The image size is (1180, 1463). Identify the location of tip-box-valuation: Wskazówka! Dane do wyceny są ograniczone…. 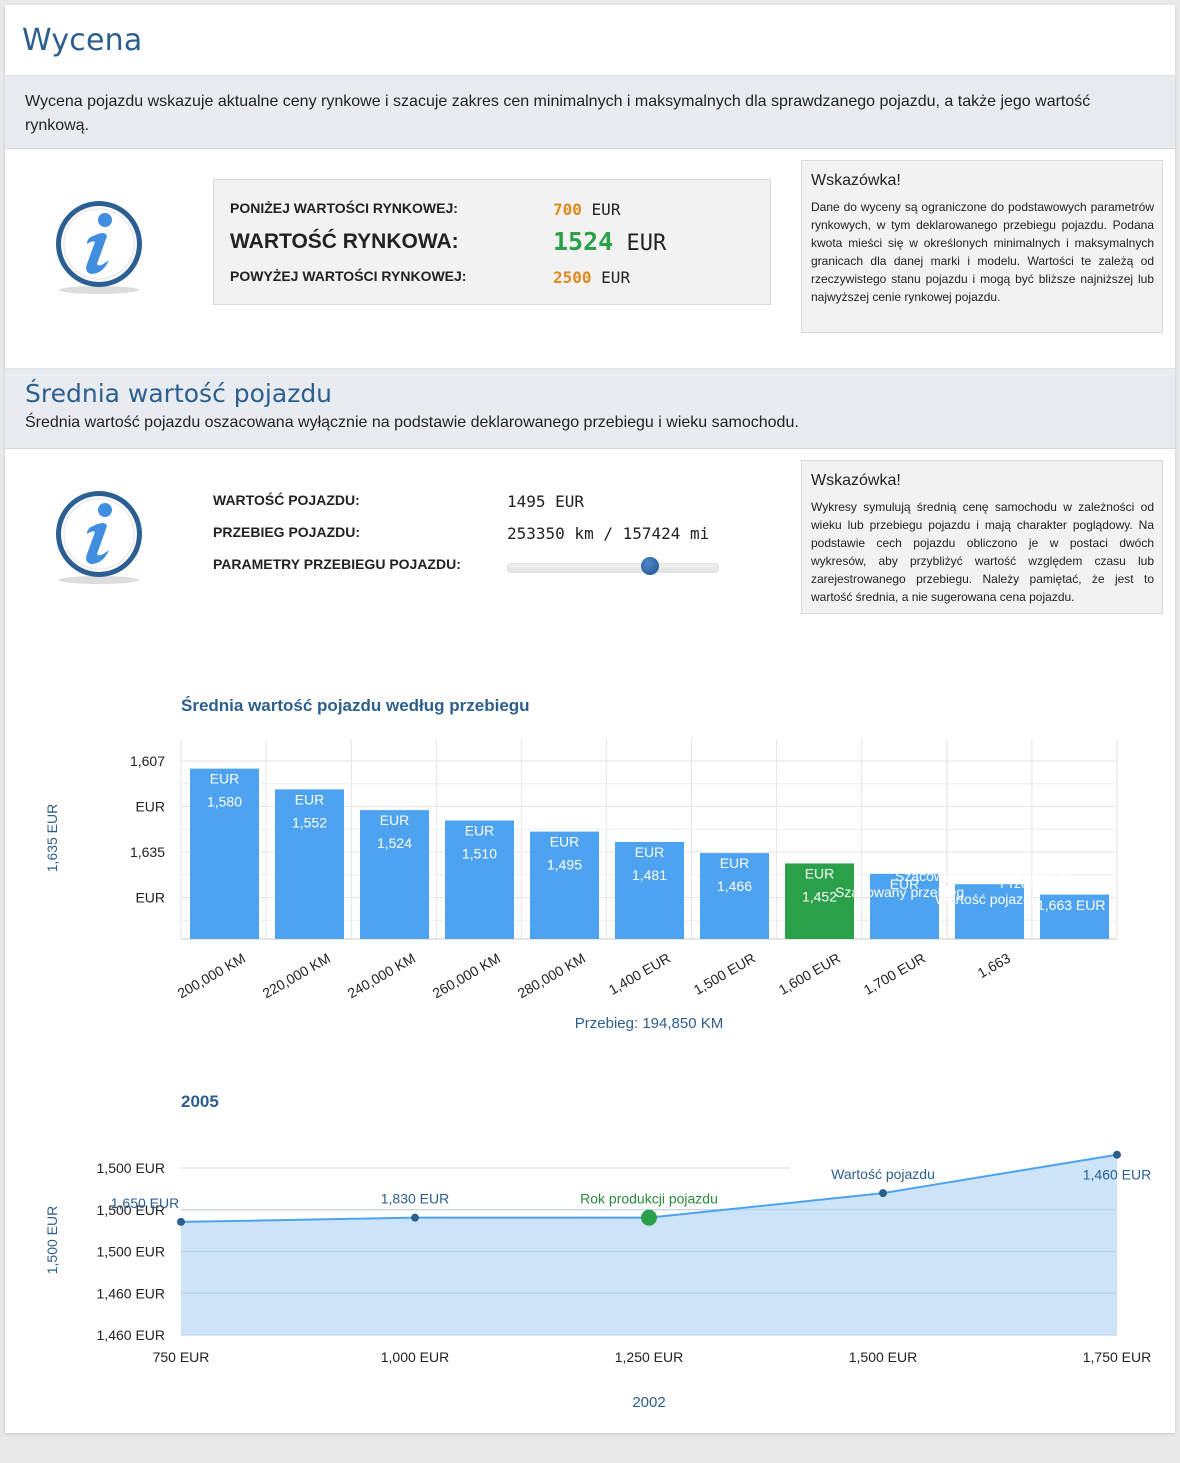
(982, 246).